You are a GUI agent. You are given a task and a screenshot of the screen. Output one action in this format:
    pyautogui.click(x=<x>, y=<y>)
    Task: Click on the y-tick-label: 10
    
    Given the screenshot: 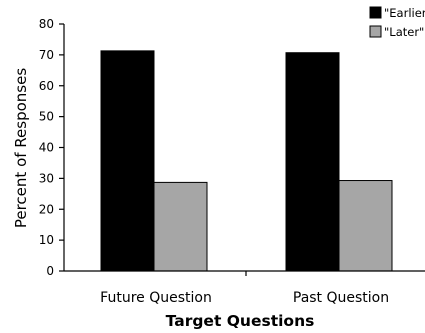 What is the action you would take?
    pyautogui.click(x=46, y=240)
    